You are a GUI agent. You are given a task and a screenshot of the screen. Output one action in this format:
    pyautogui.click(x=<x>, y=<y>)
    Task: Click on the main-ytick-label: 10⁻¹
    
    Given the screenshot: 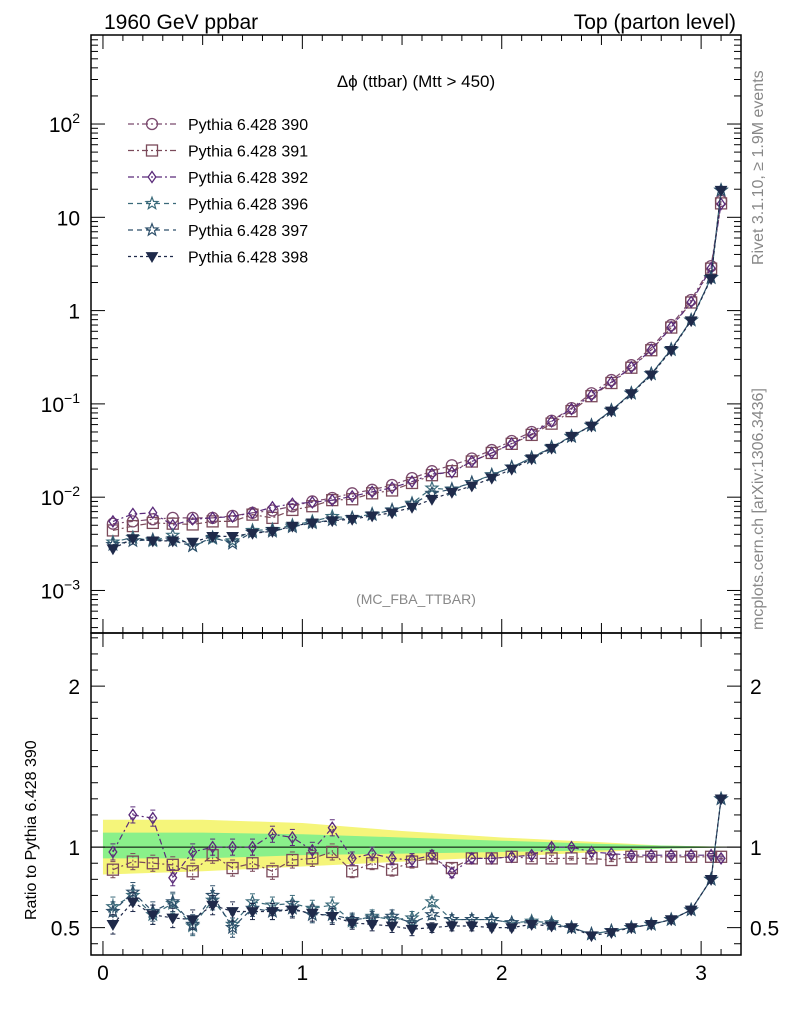 What is the action you would take?
    pyautogui.click(x=61, y=403)
    